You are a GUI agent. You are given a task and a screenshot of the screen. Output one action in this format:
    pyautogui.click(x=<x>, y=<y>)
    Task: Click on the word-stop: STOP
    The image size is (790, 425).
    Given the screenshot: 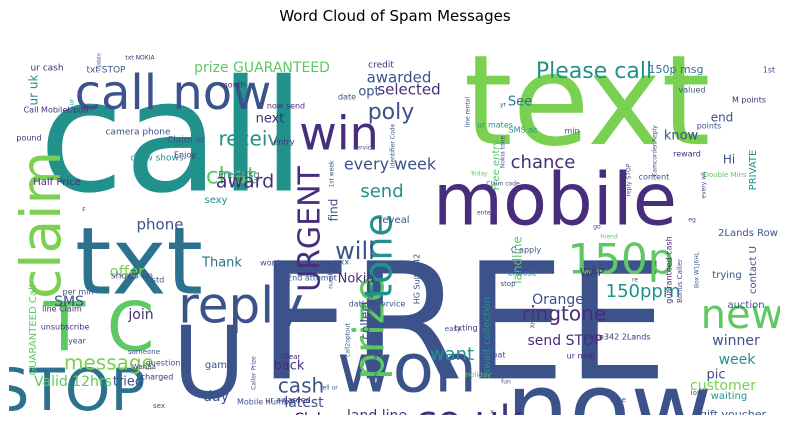 What is the action you would take?
    pyautogui.click(x=77, y=385)
    